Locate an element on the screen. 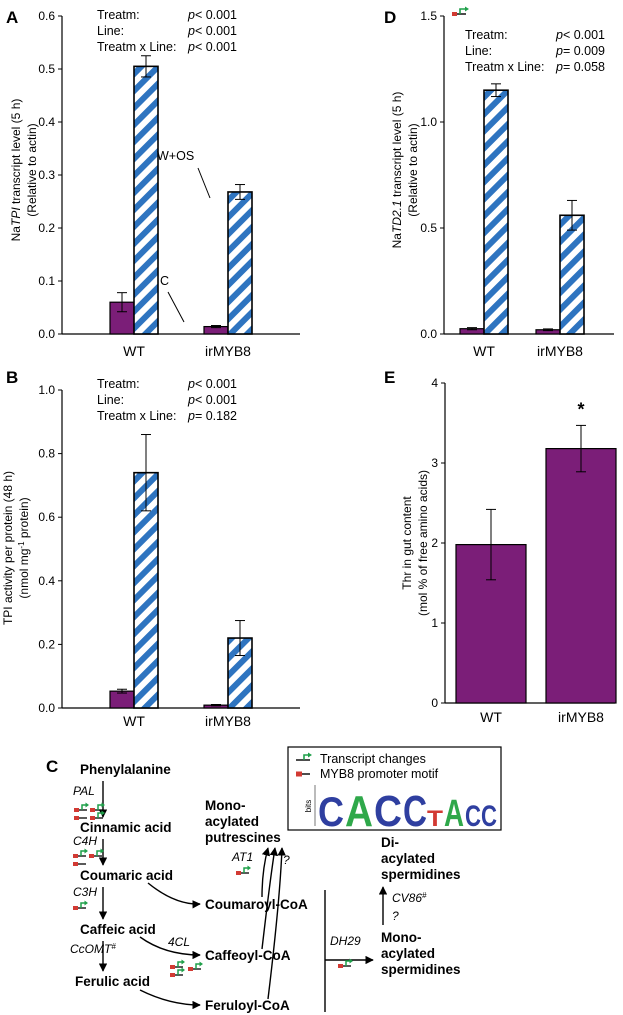 Image resolution: width=623 pixels, height=1015 pixels. enzyme-ccomt: CcOMT# is located at coordinates (93, 949).